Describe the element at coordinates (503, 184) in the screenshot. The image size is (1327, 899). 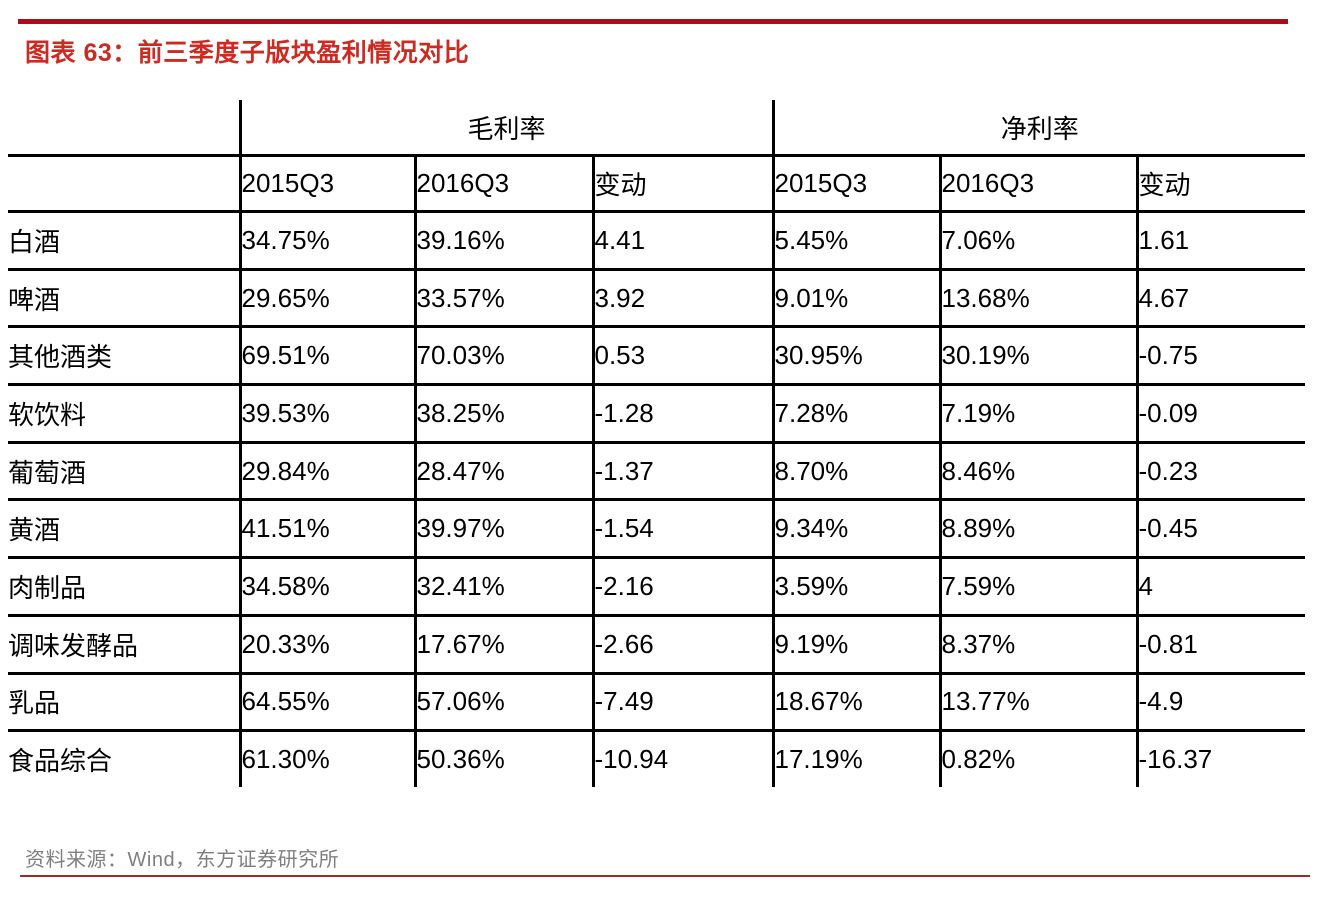
I see `column-header-gm-2016q3: 2016Q3` at that location.